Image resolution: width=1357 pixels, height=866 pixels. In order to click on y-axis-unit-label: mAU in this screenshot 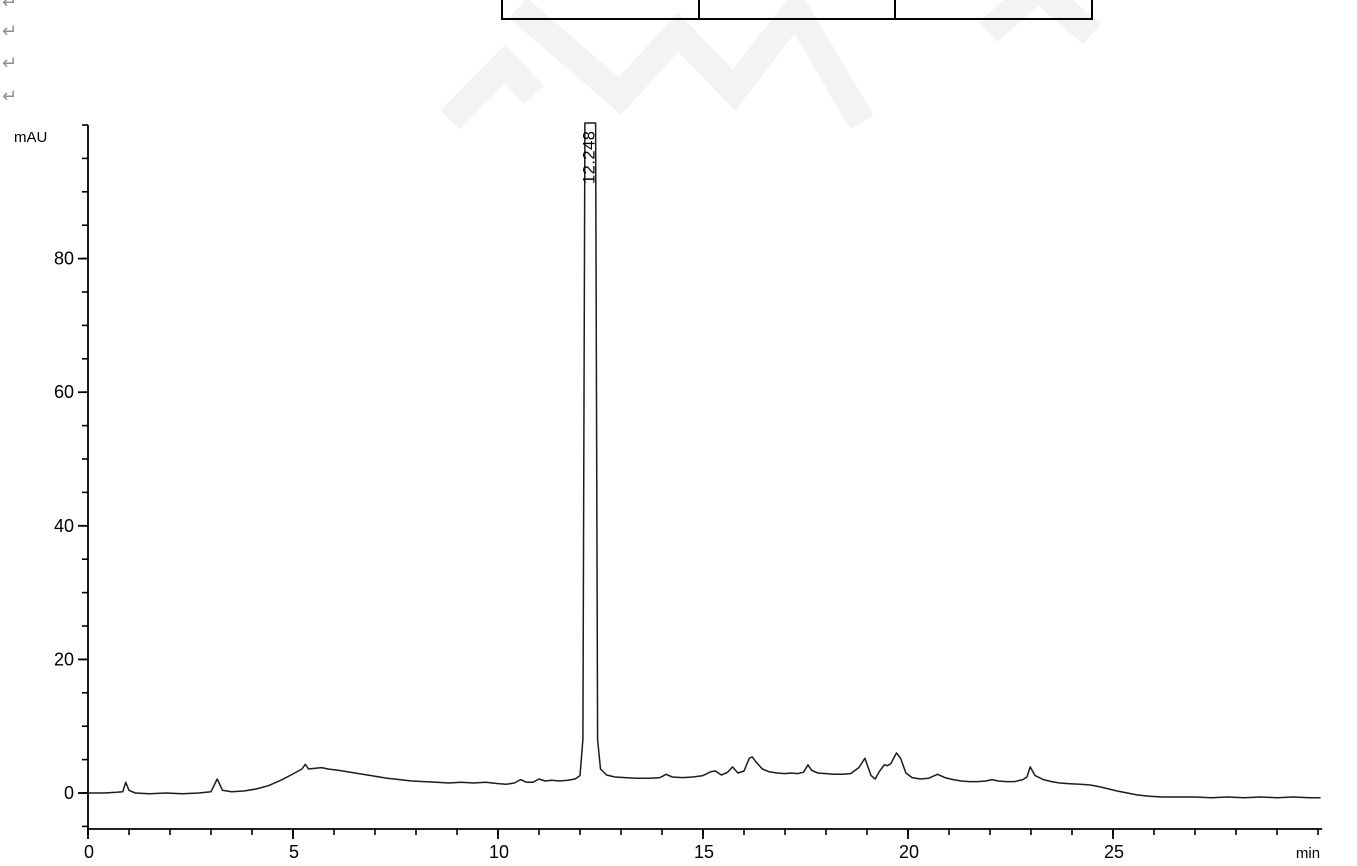, I will do `click(30, 137)`.